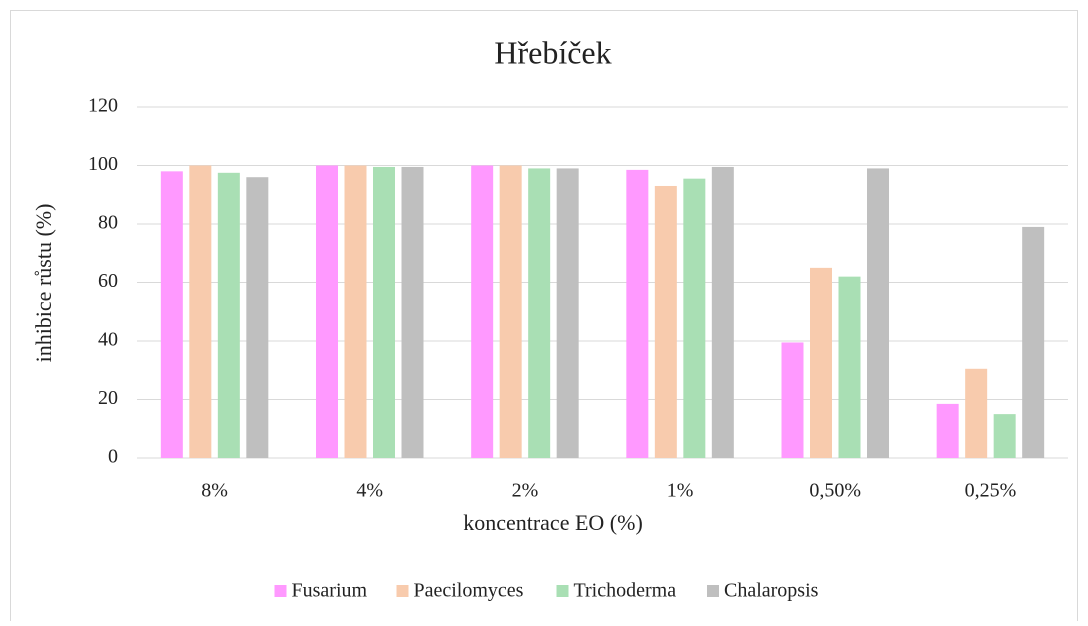 The image size is (1088, 626). What do you see at coordinates (108, 281) in the screenshot?
I see `y-tick-label: 60` at bounding box center [108, 281].